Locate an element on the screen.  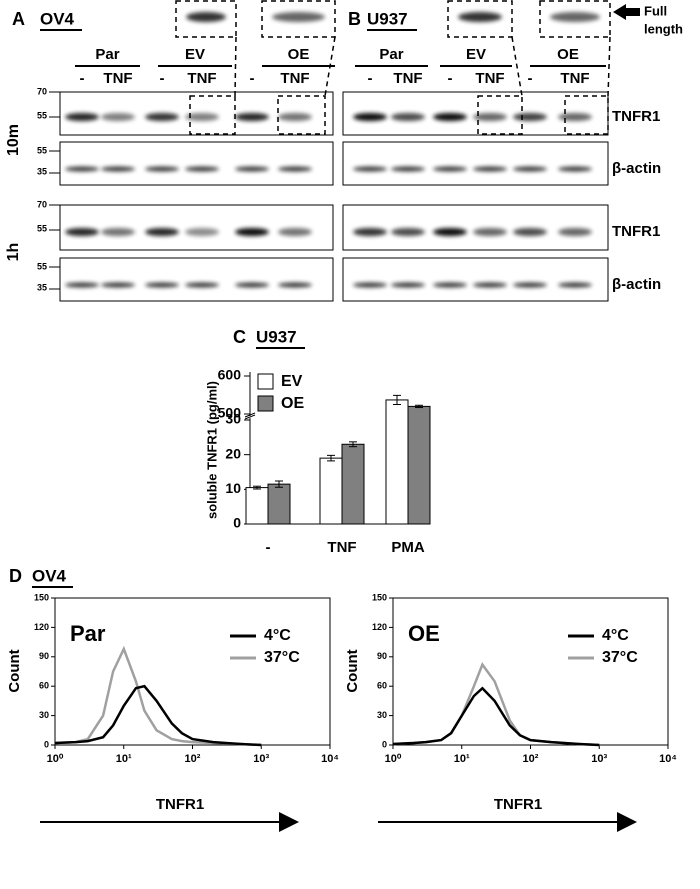
chart-title: U937 is located at coordinates (276, 336).